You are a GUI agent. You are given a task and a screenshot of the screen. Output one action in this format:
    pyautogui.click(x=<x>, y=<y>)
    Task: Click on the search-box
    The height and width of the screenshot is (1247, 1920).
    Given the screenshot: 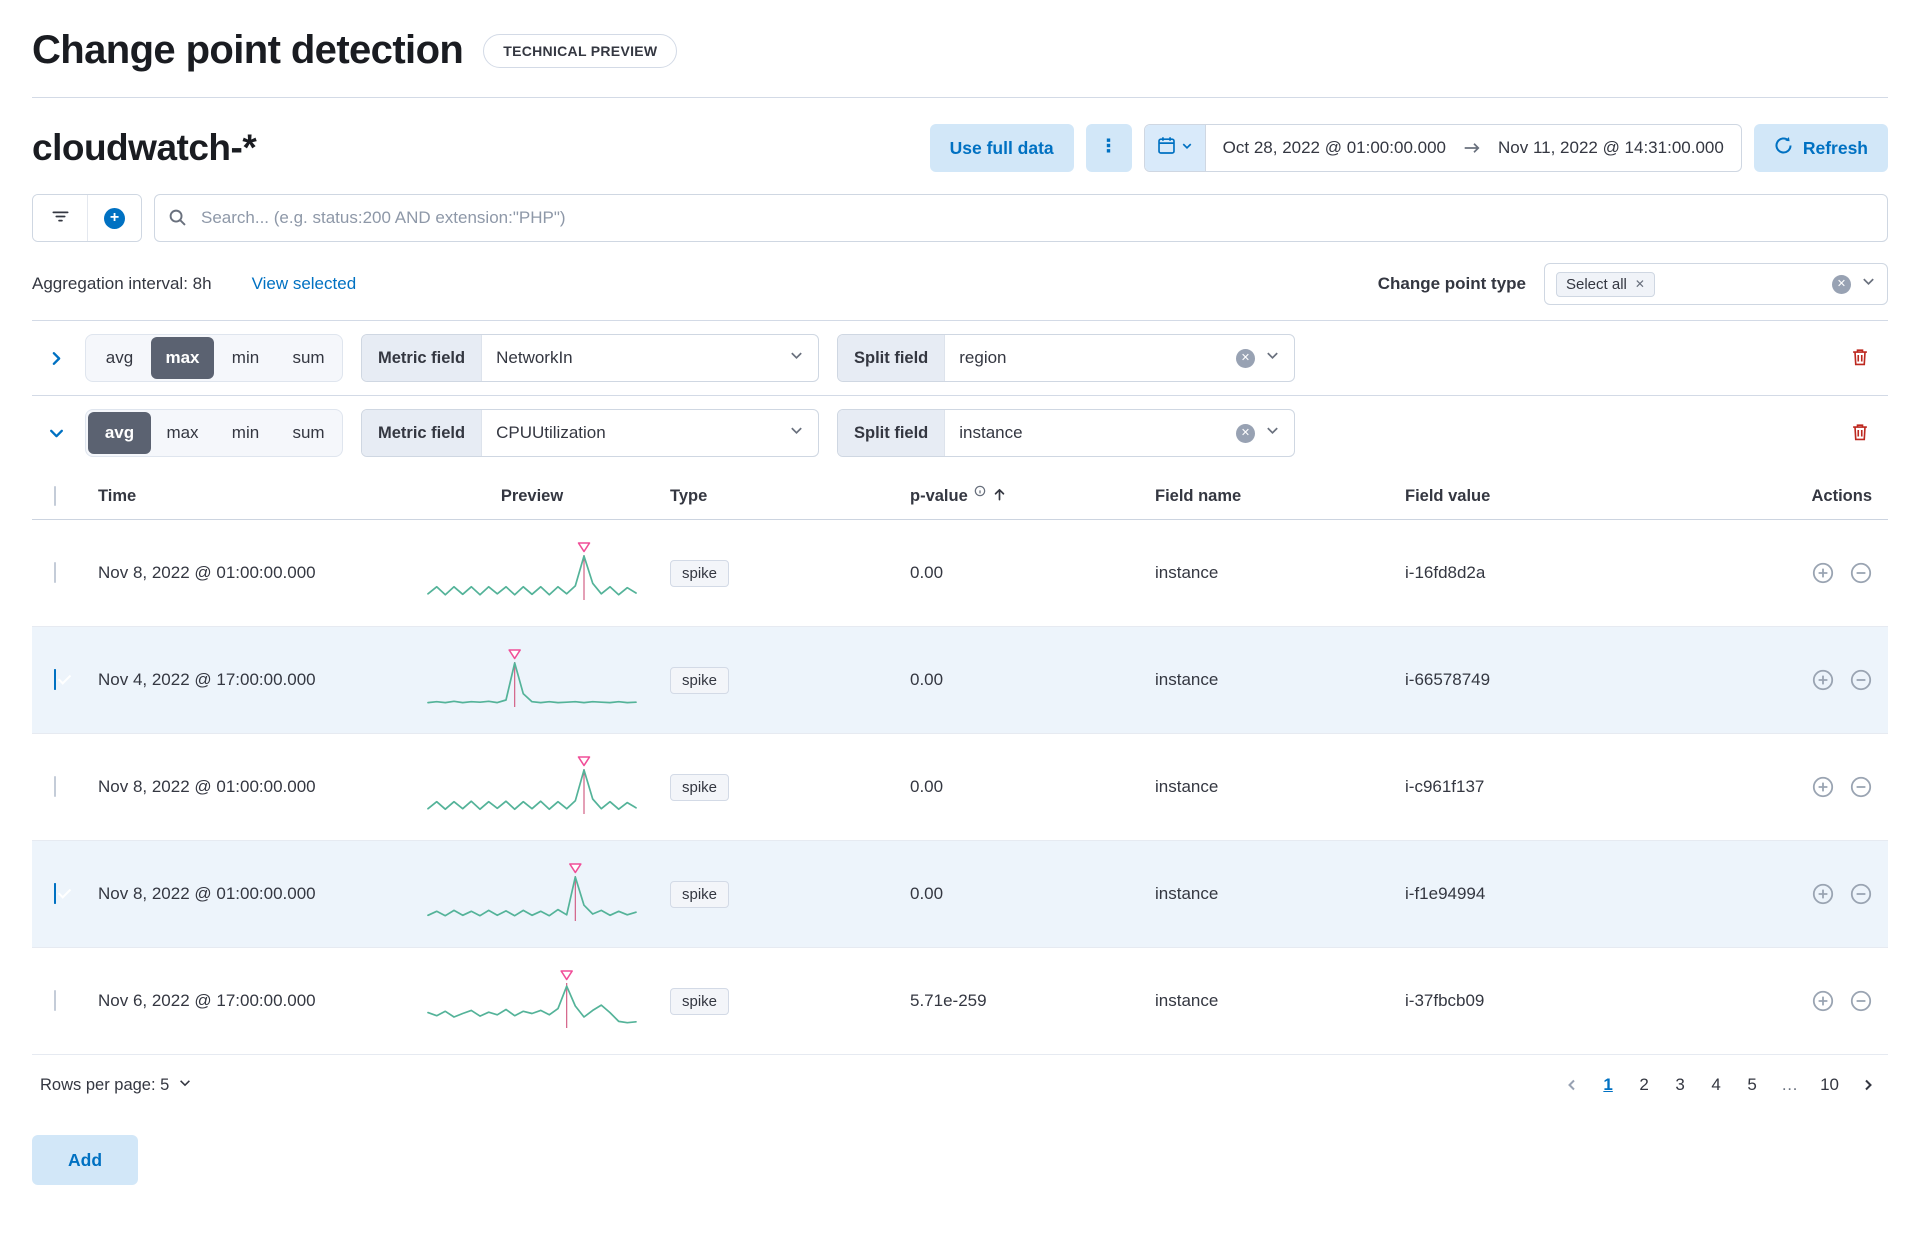 What is the action you would take?
    pyautogui.click(x=1021, y=218)
    